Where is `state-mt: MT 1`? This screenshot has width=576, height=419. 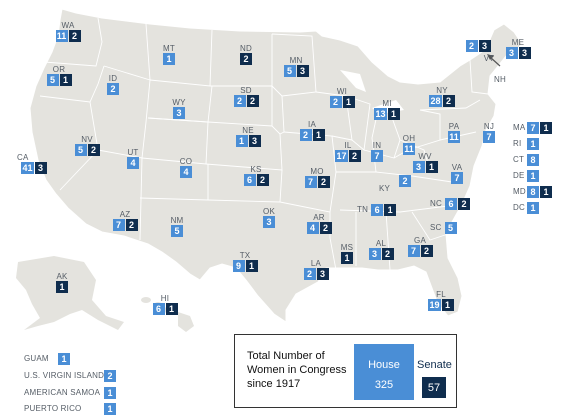
state-mt: MT 1 is located at coordinates (169, 54).